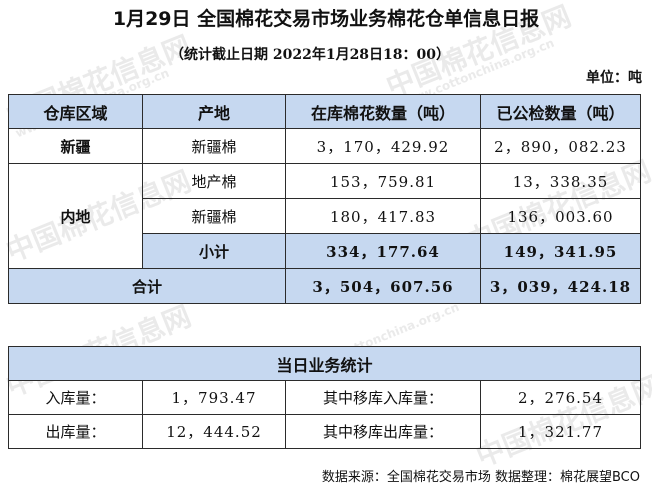 Image resolution: width=652 pixels, height=490 pixels. I want to click on table-row: 出库量： 12，444.52 其中移库出库量： 1，321.77, so click(325, 431).